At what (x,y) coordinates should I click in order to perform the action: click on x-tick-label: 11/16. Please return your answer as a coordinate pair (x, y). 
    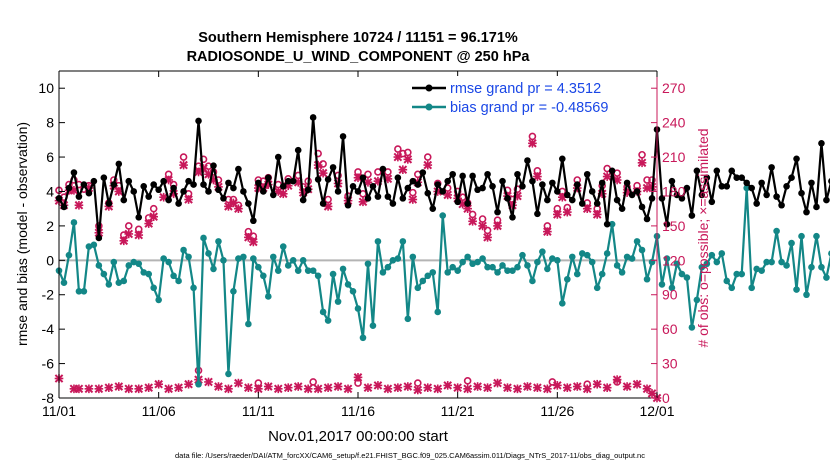
    Looking at the image, I should click on (358, 411).